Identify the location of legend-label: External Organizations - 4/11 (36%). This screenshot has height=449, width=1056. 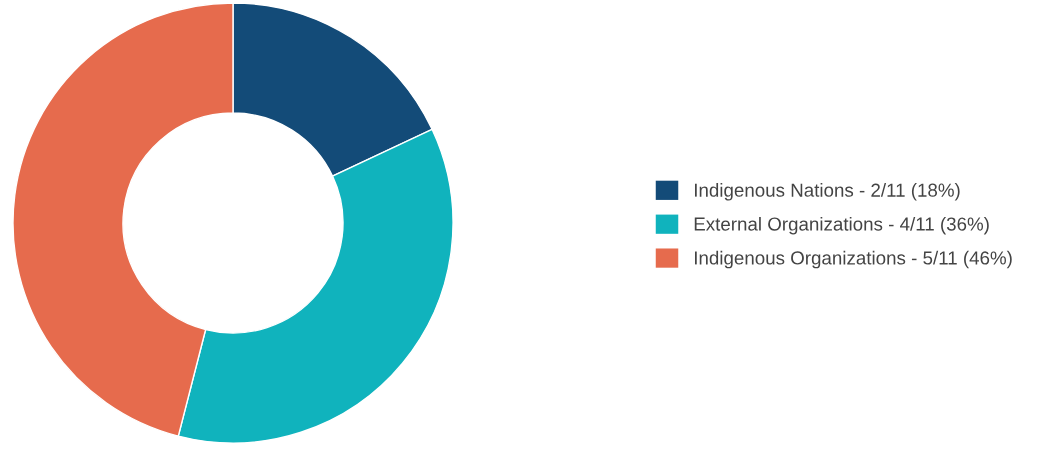
(841, 225).